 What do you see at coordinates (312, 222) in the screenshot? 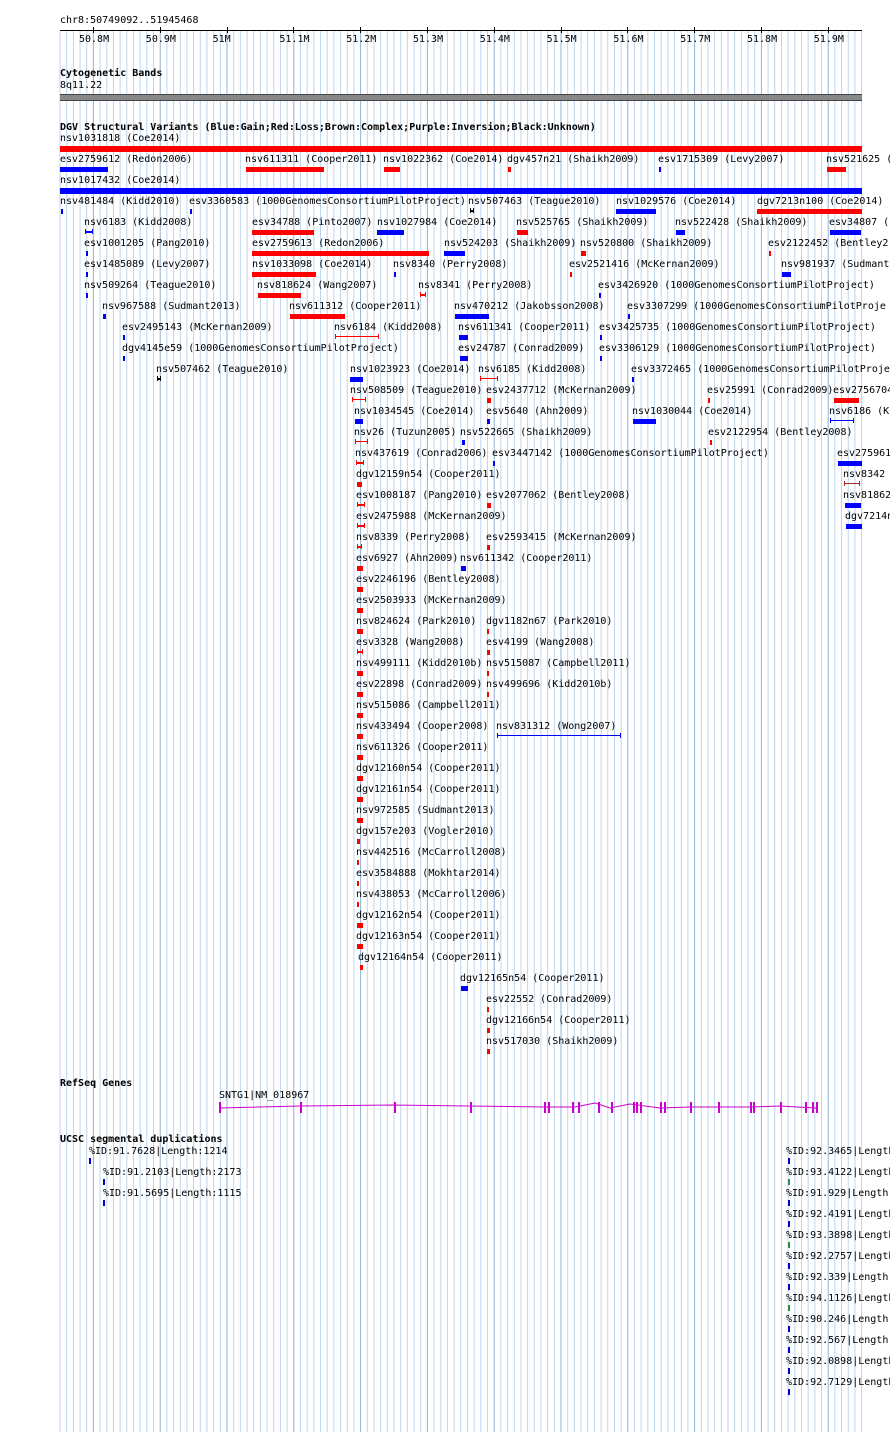
I see `sv-label: esv34788 (Pinto2007)` at bounding box center [312, 222].